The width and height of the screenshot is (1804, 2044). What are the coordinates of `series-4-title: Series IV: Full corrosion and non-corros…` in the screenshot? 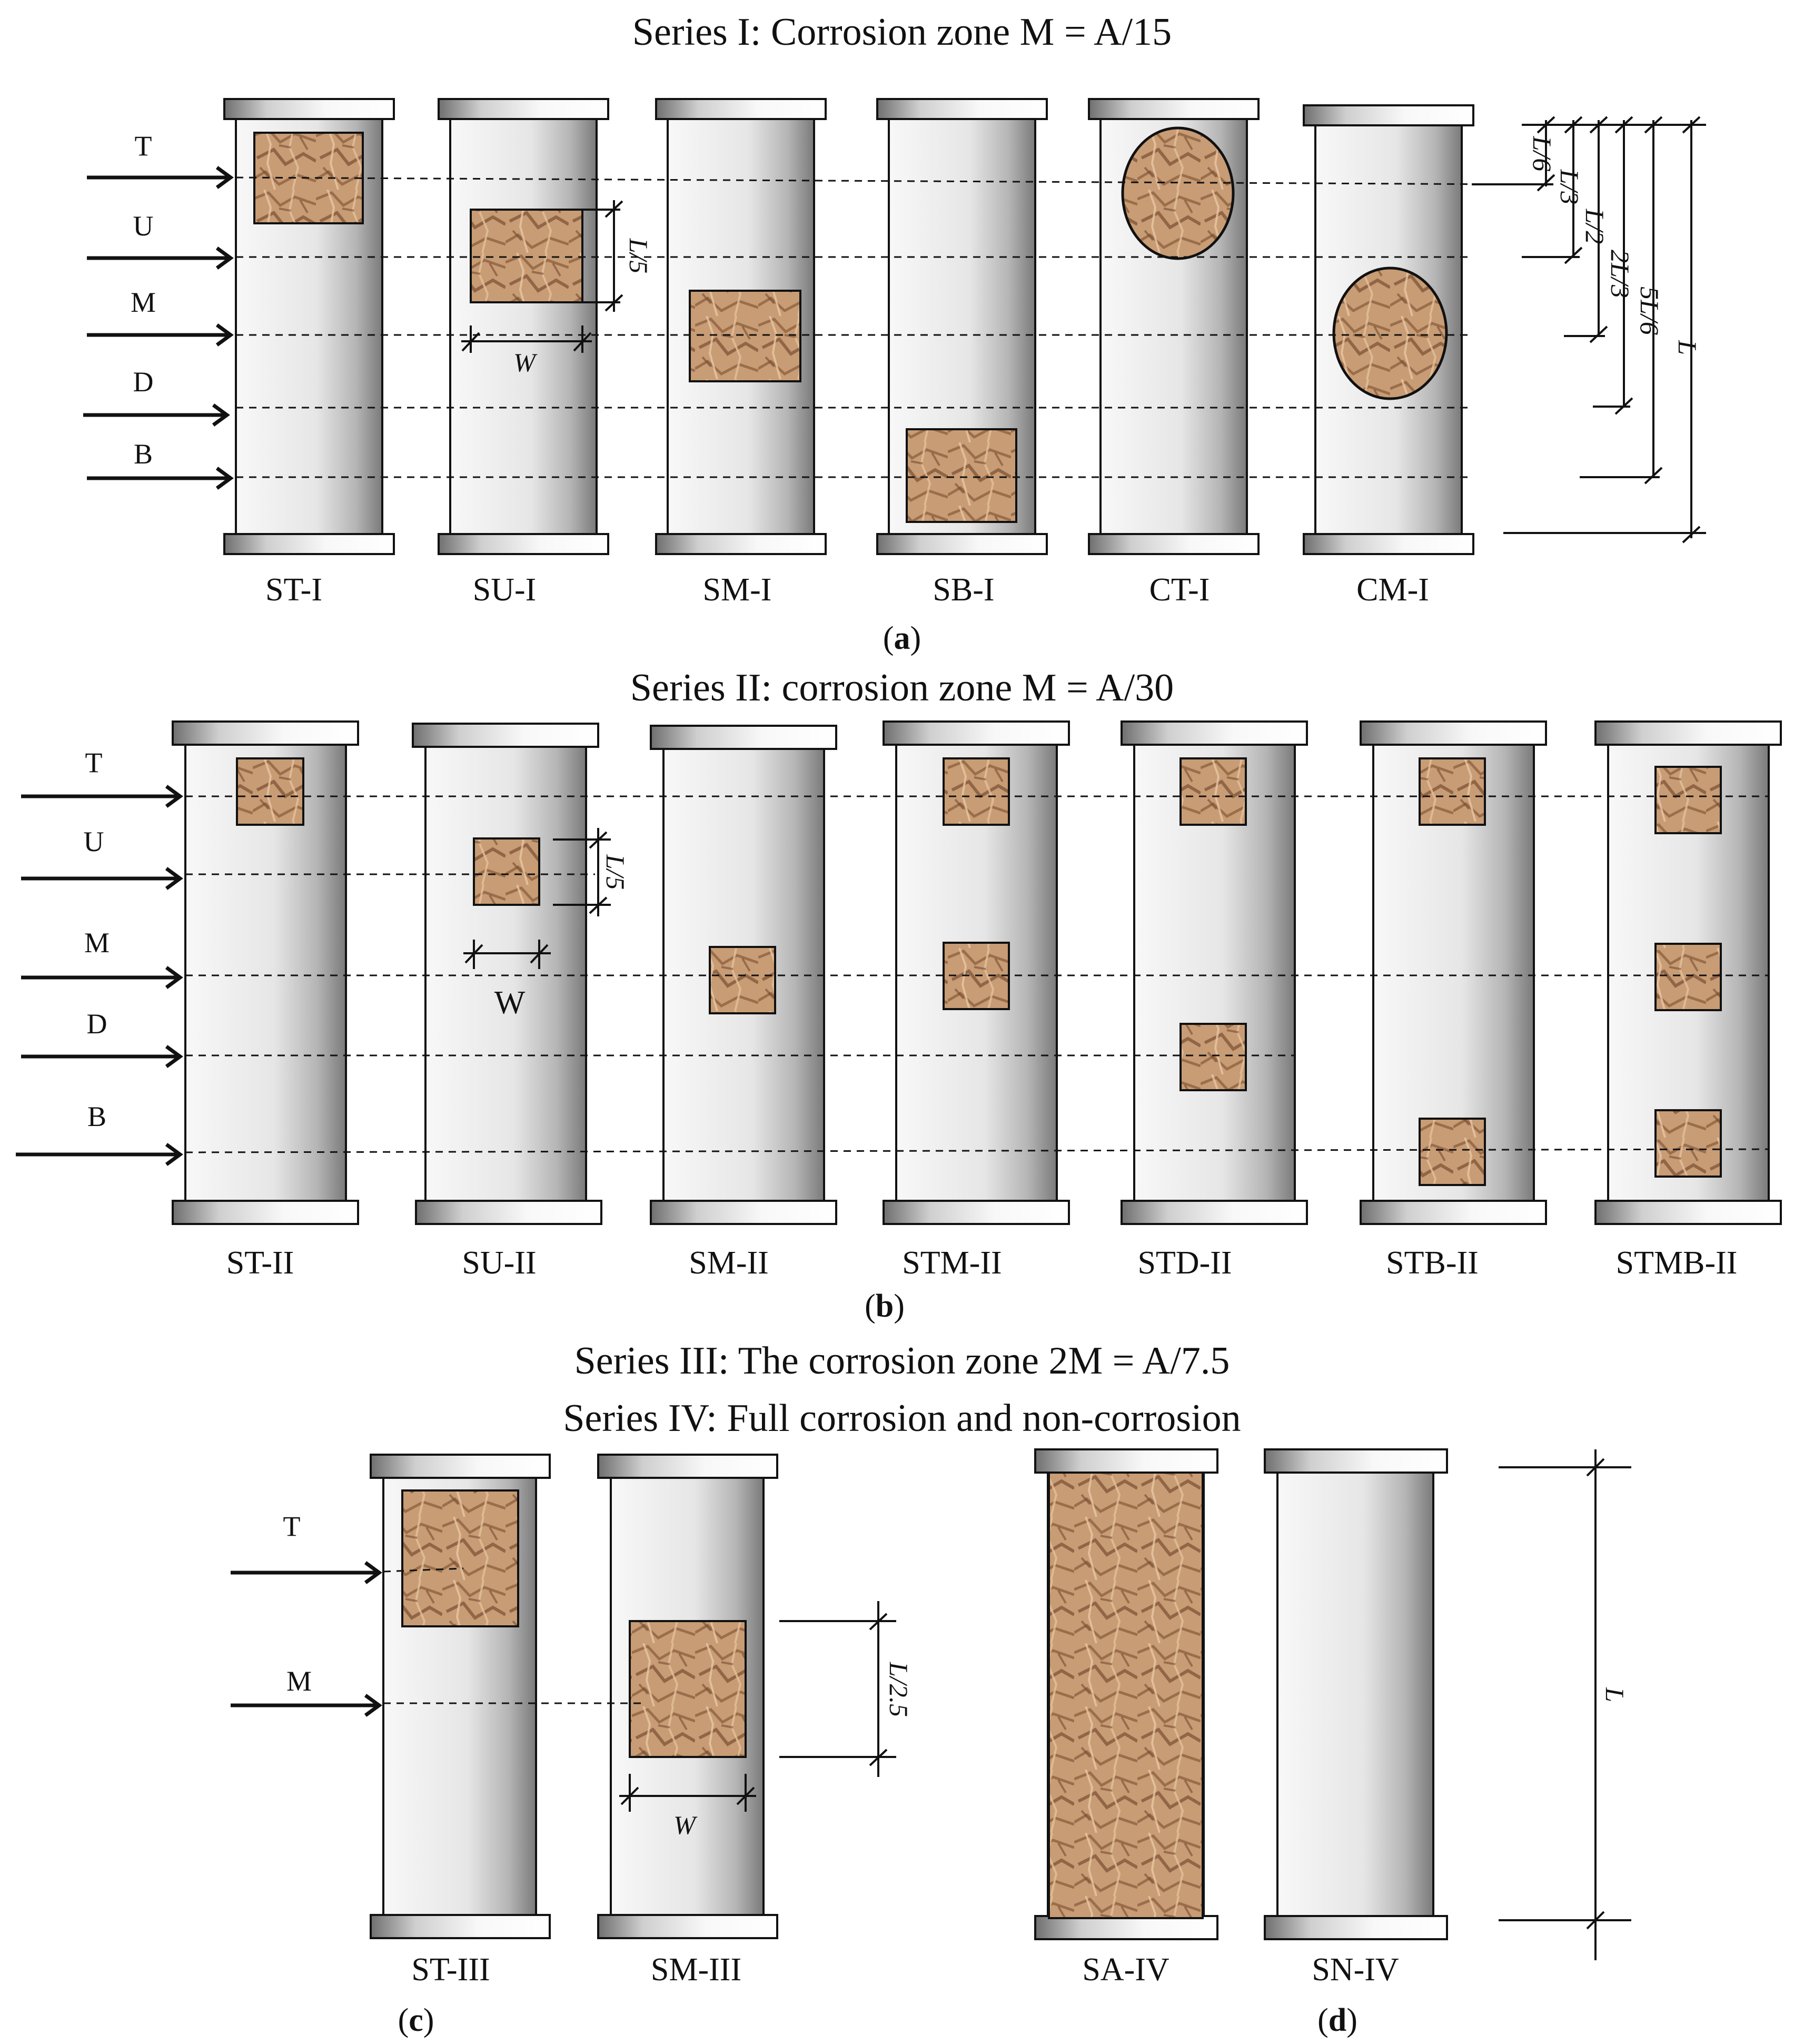 It's located at (902, 1418).